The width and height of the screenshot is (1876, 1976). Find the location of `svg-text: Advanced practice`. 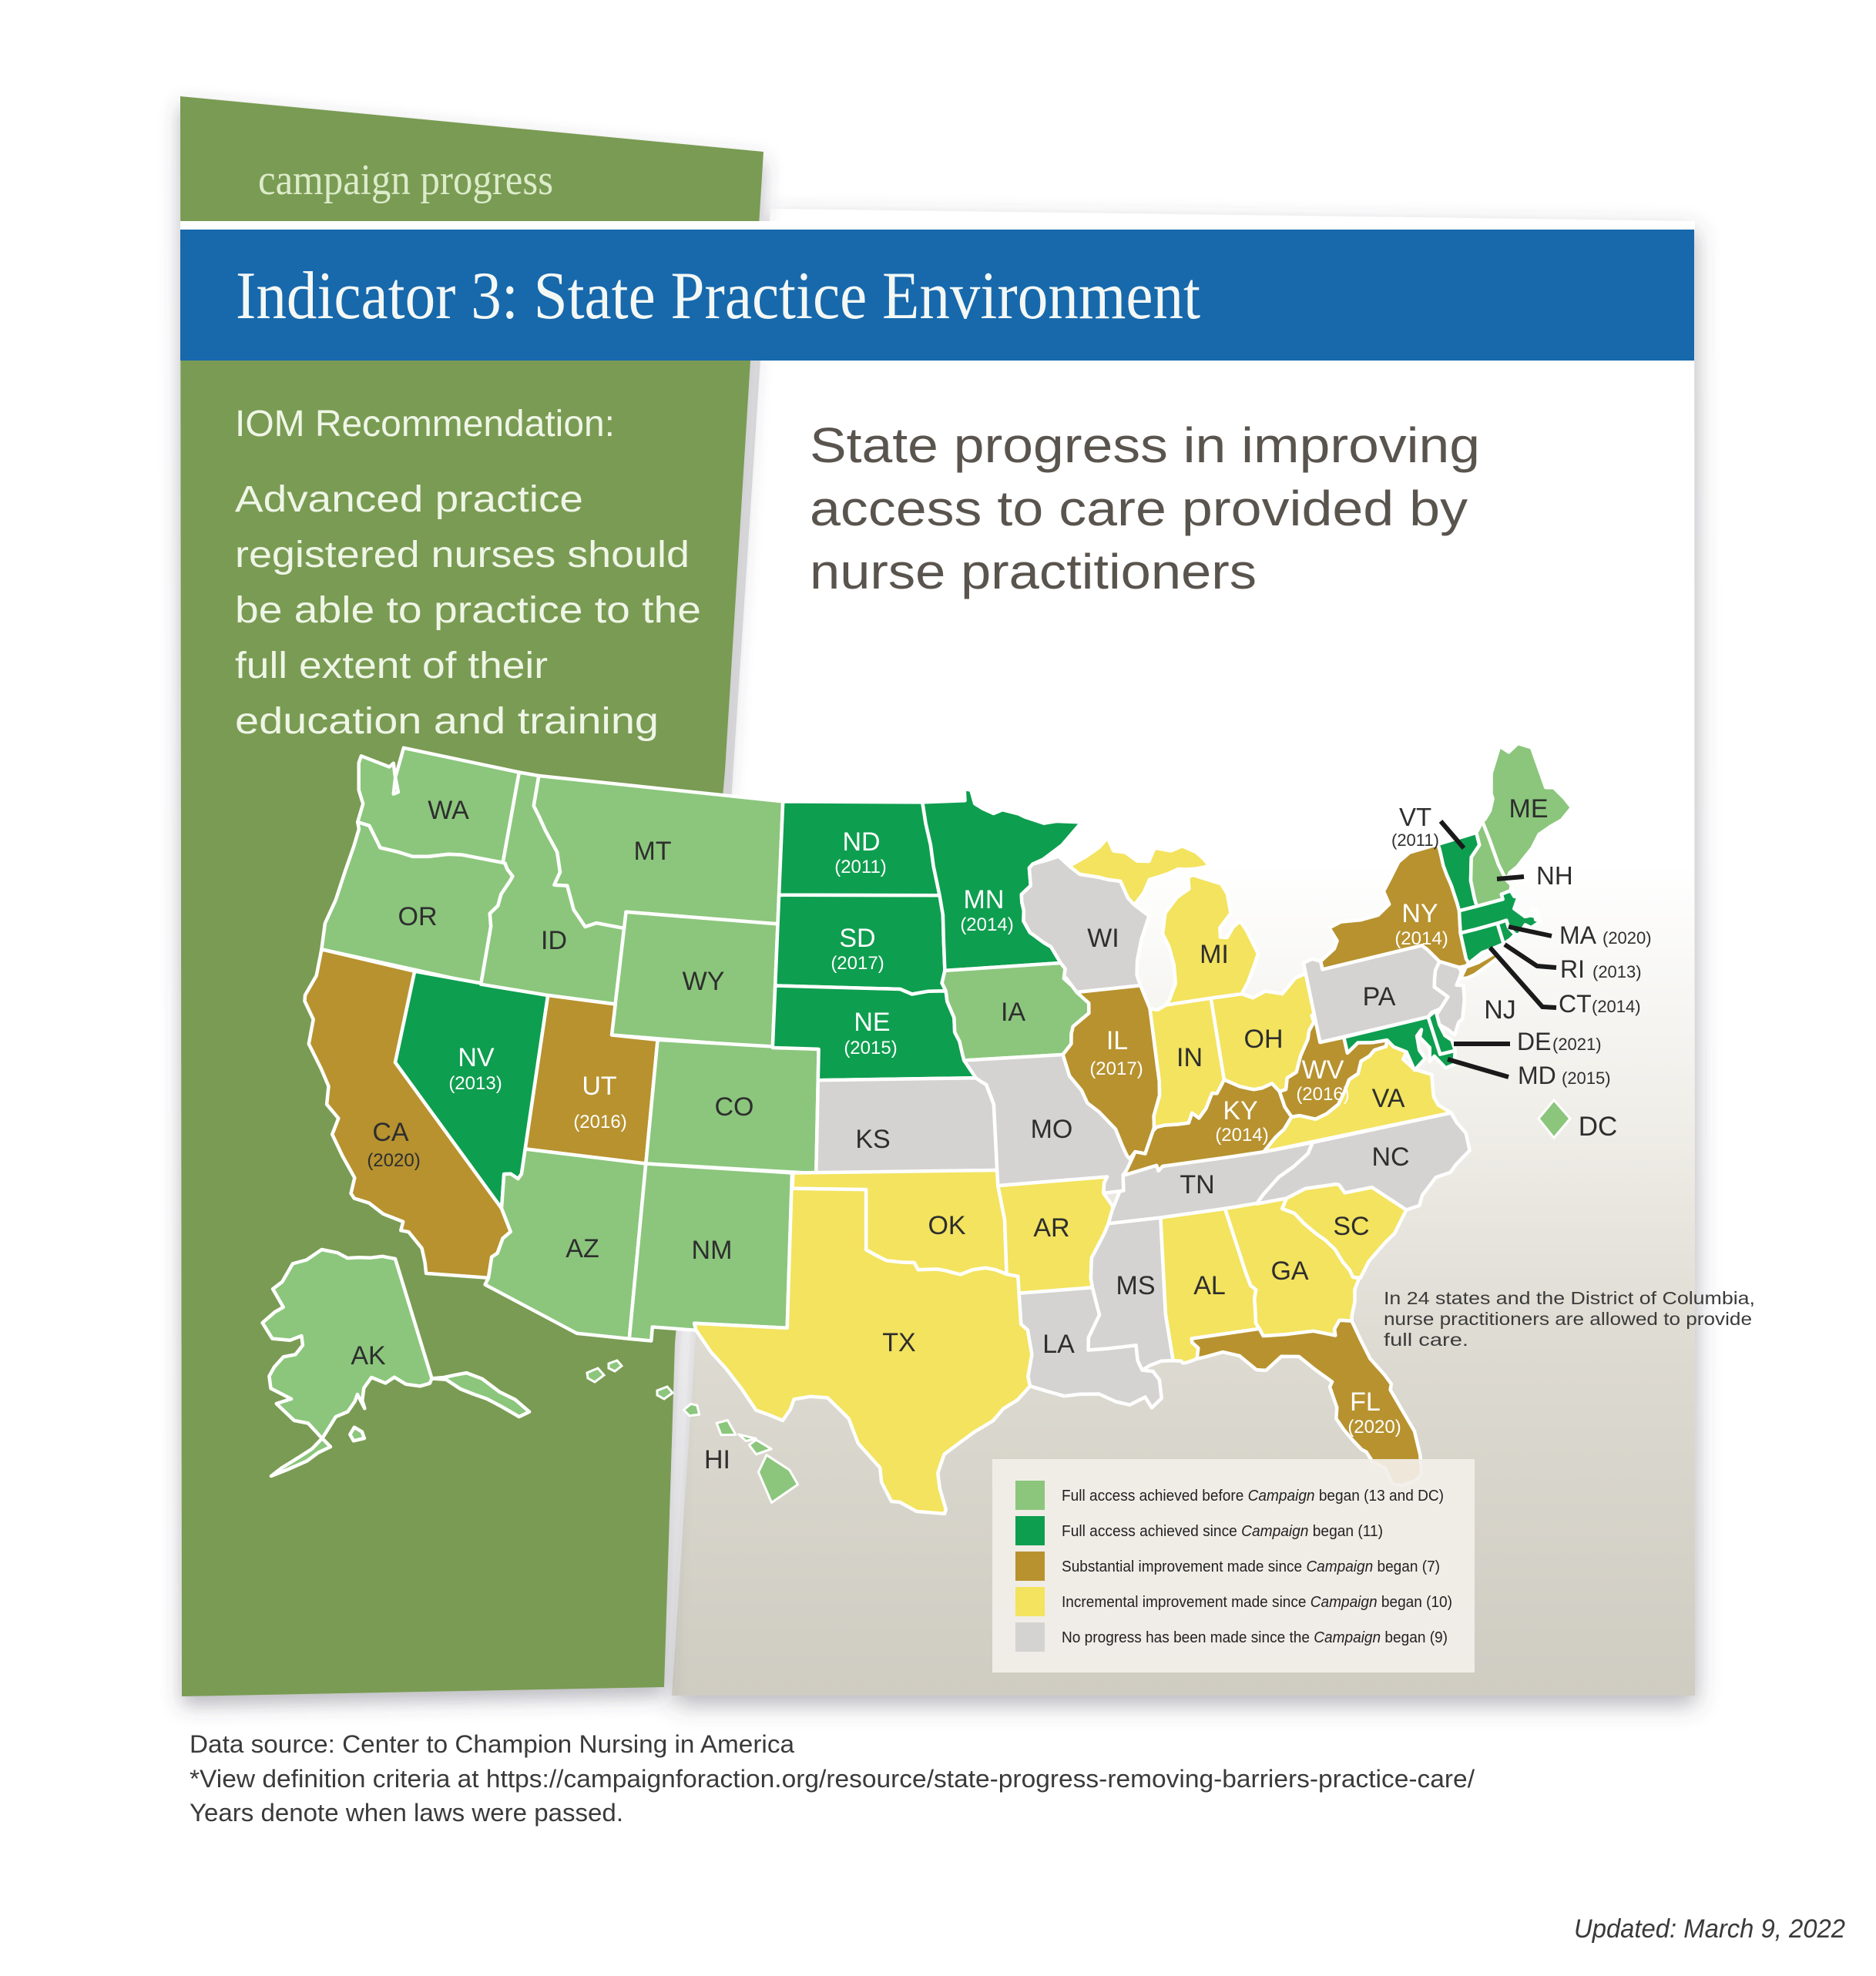

svg-text: Advanced practice is located at coordinates (409, 499).